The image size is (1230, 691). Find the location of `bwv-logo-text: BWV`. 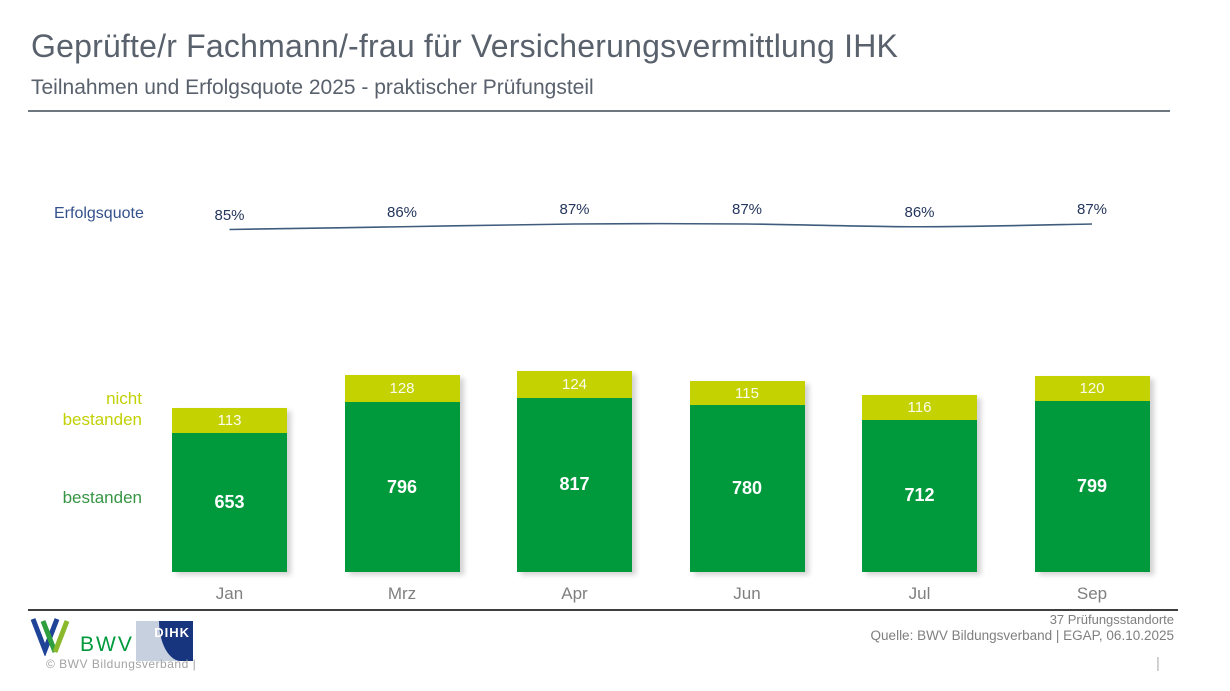

bwv-logo-text: BWV is located at coordinates (107, 644).